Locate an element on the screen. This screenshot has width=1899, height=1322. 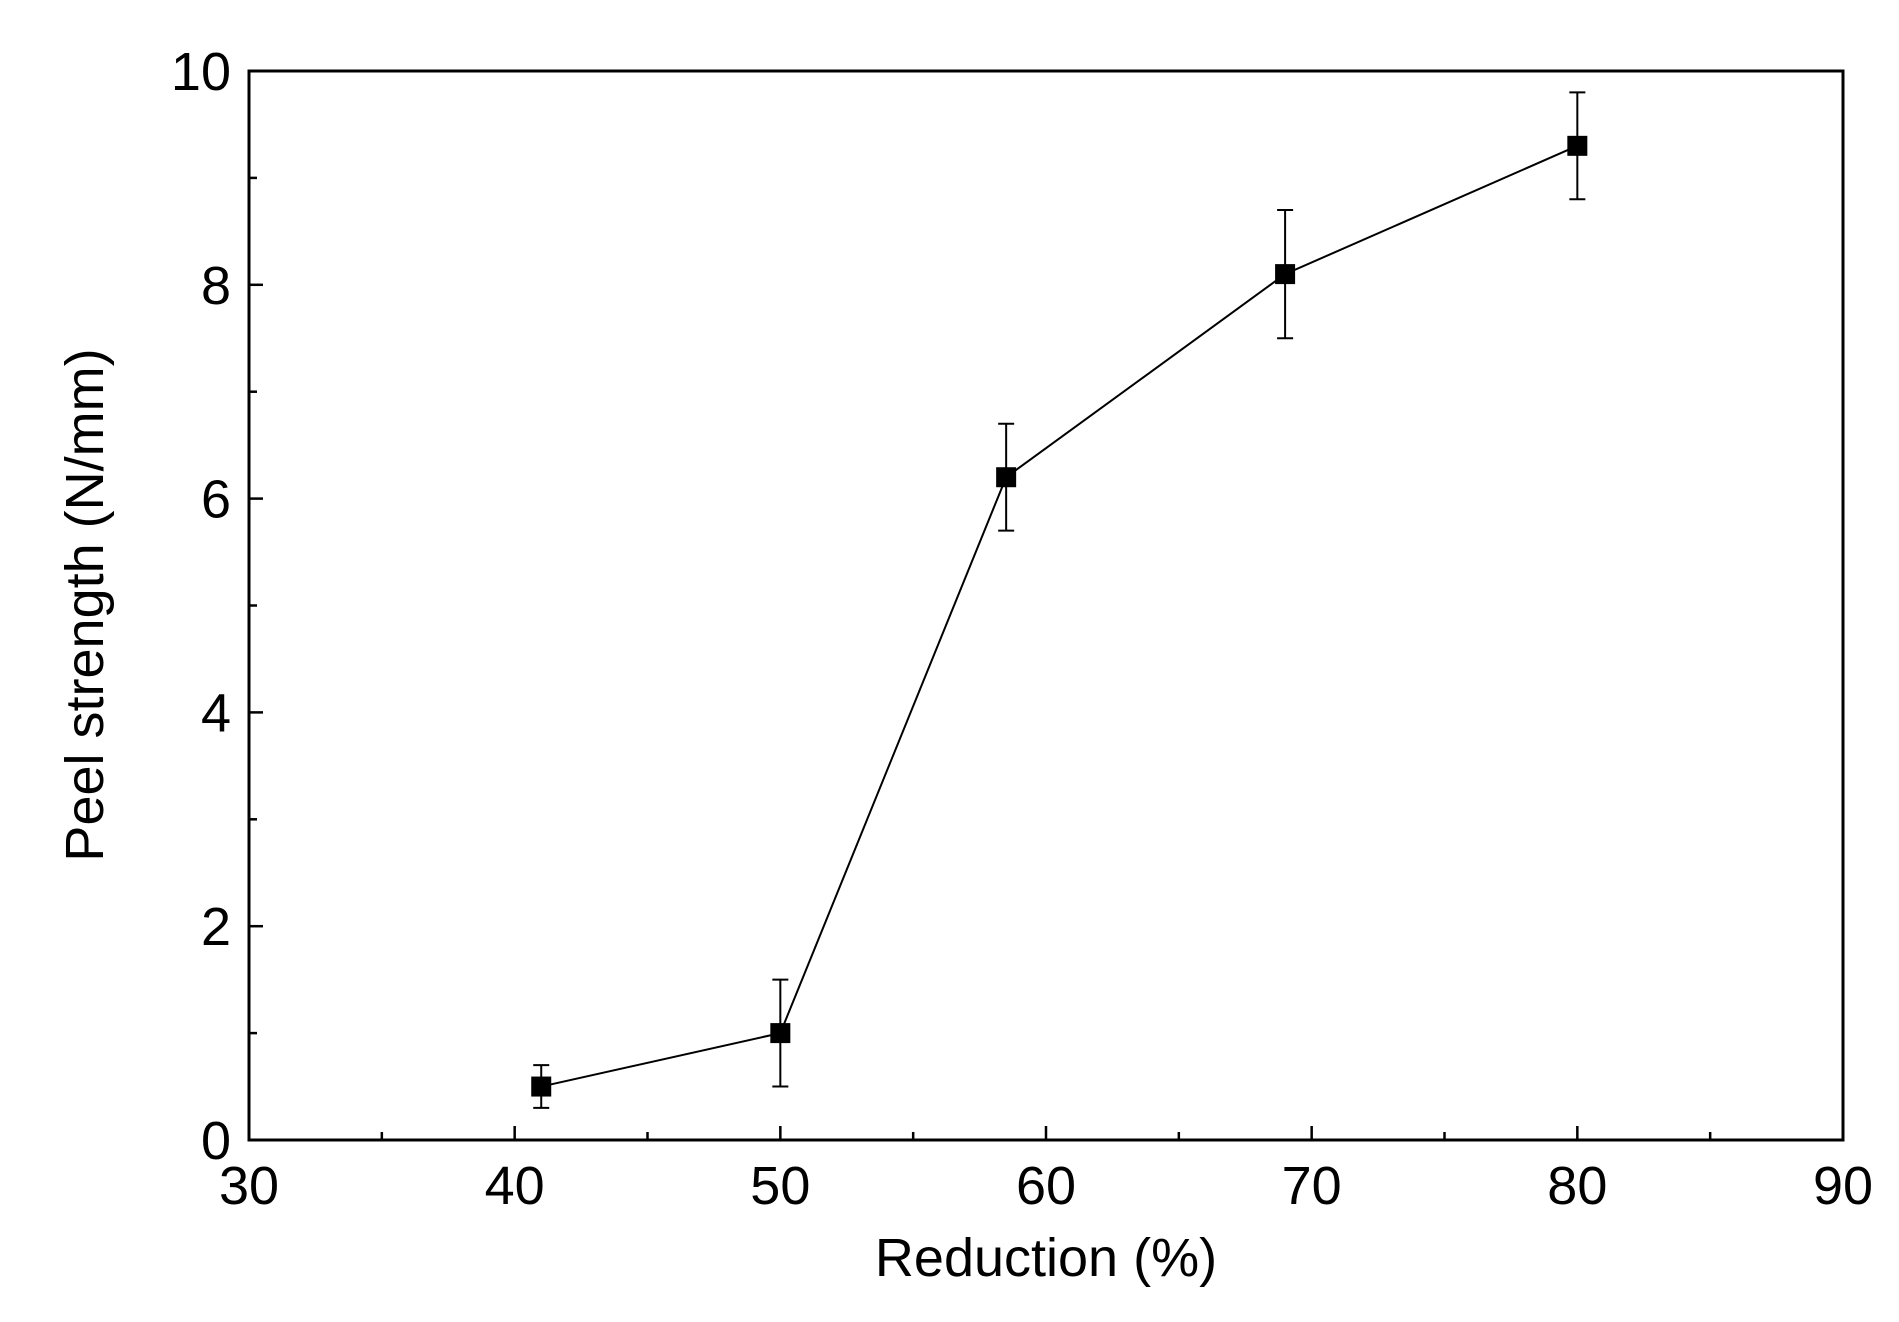
y-tick-label: 10 is located at coordinates (201, 72).